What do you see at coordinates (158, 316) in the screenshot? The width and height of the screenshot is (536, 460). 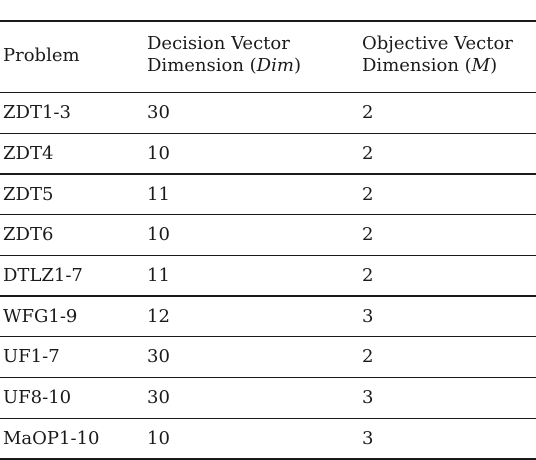 I see `cell-dim: 12` at bounding box center [158, 316].